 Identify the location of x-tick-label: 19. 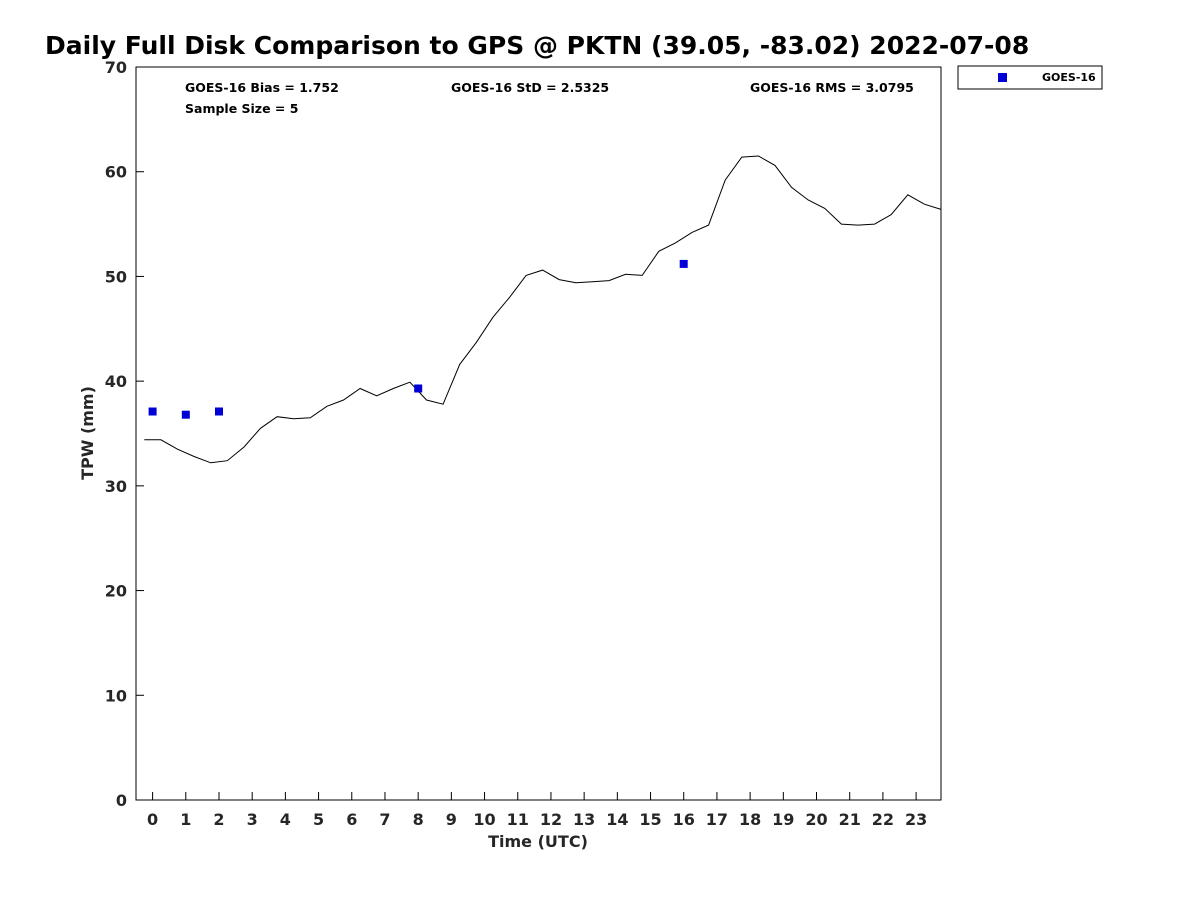
(783, 819).